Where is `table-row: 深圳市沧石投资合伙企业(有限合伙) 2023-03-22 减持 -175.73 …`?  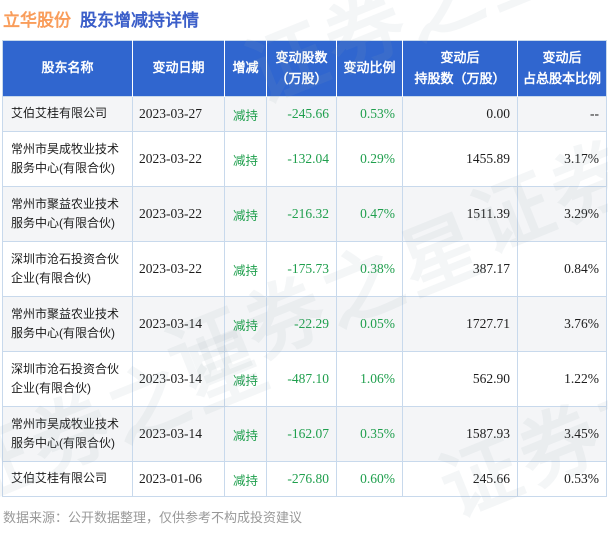
table-row: 深圳市沧石投资合伙企业(有限合伙) 2023-03-22 减持 -175.73 … is located at coordinates (304, 269).